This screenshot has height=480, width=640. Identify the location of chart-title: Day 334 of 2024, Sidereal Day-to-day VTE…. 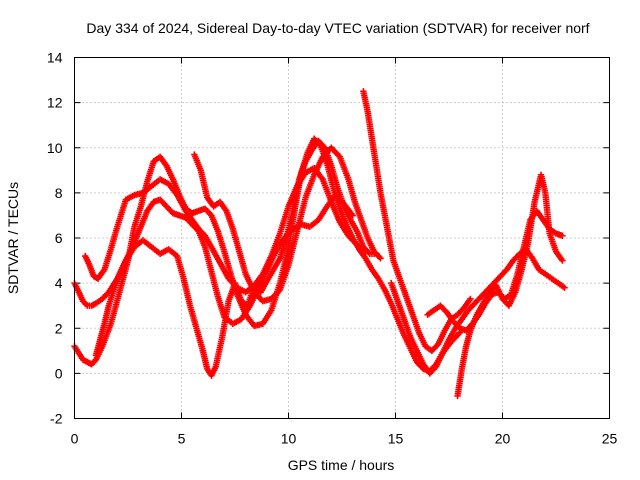
(337, 28).